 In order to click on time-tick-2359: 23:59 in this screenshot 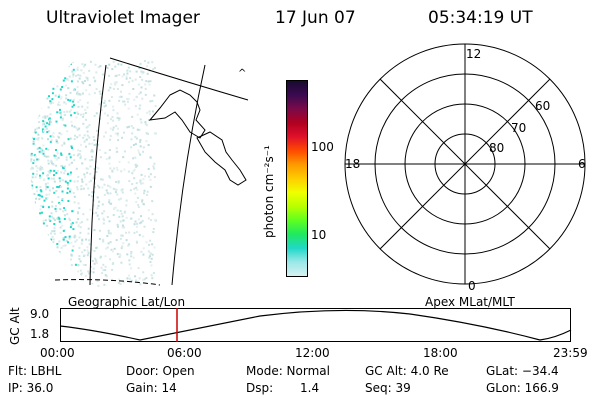, I will do `click(570, 353)`.